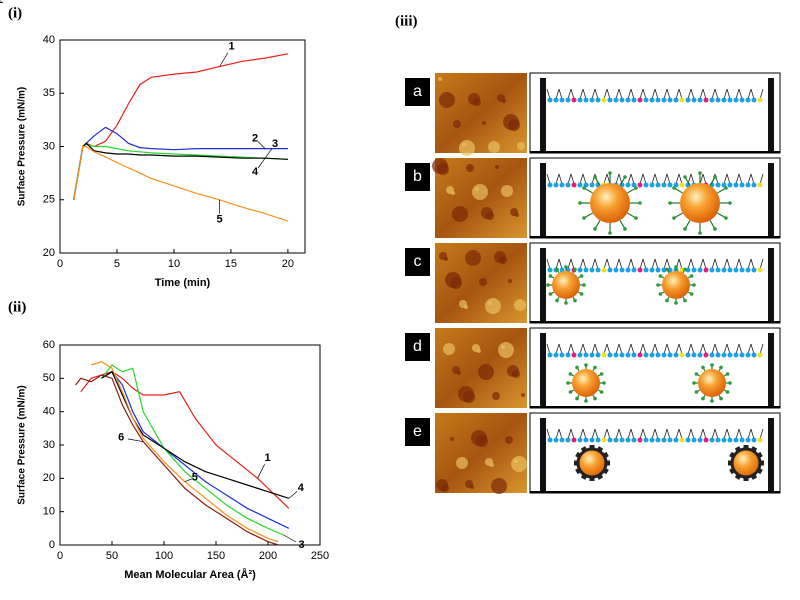 The width and height of the screenshot is (800, 600). Describe the element at coordinates (293, 495) in the screenshot. I see `leader-line` at that location.